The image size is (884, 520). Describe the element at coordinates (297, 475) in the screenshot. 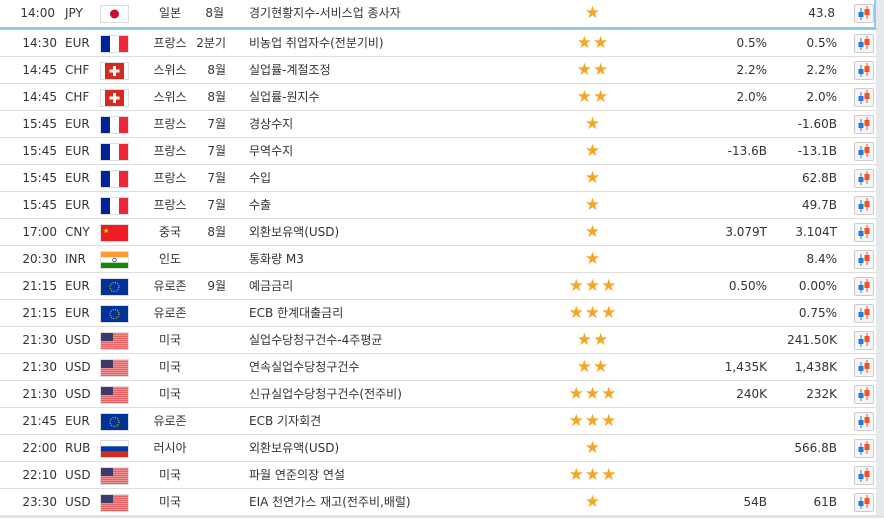

I see `event-name: 파월 연준의장 연설` at that location.